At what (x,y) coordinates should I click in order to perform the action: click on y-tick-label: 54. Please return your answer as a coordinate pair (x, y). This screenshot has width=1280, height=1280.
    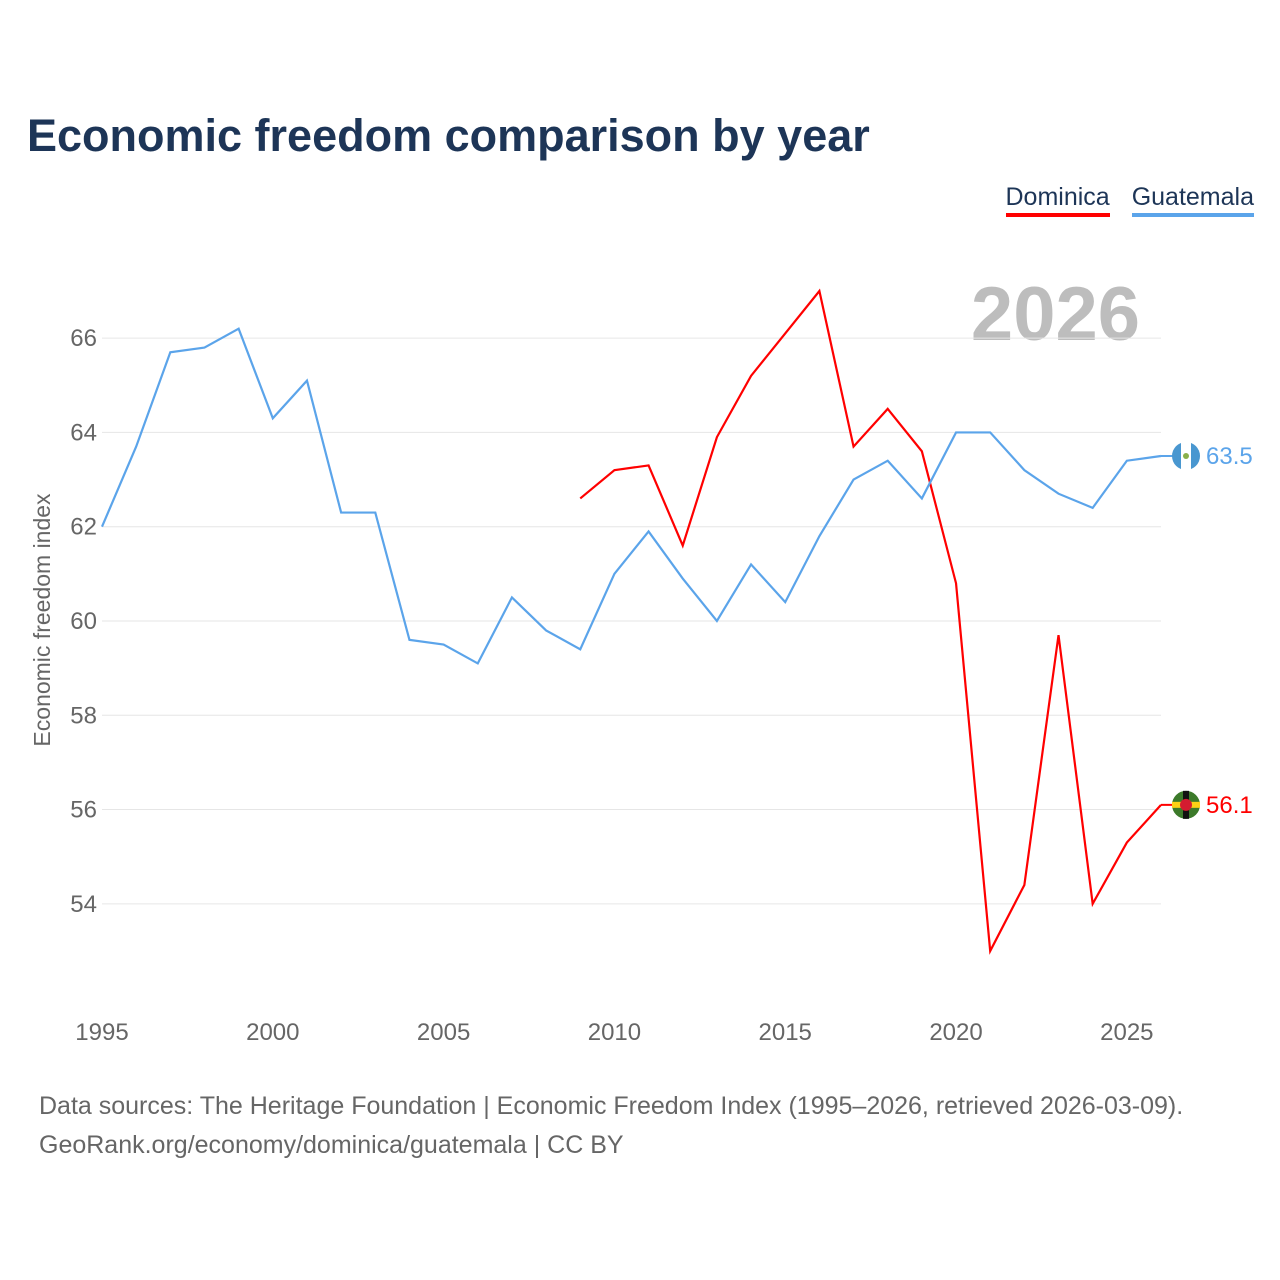
    Looking at the image, I should click on (83, 904).